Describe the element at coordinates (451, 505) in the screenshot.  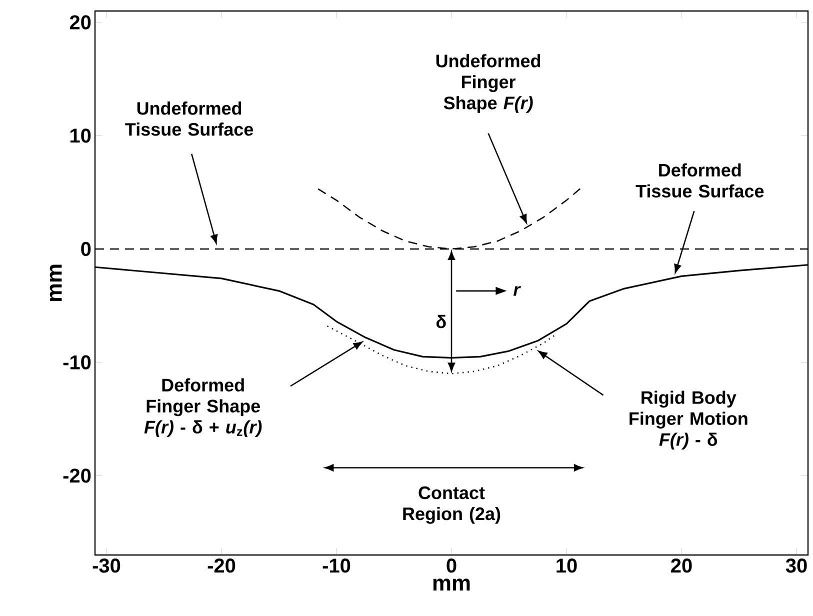
I see `annotation: Contact Region (2a)` at that location.